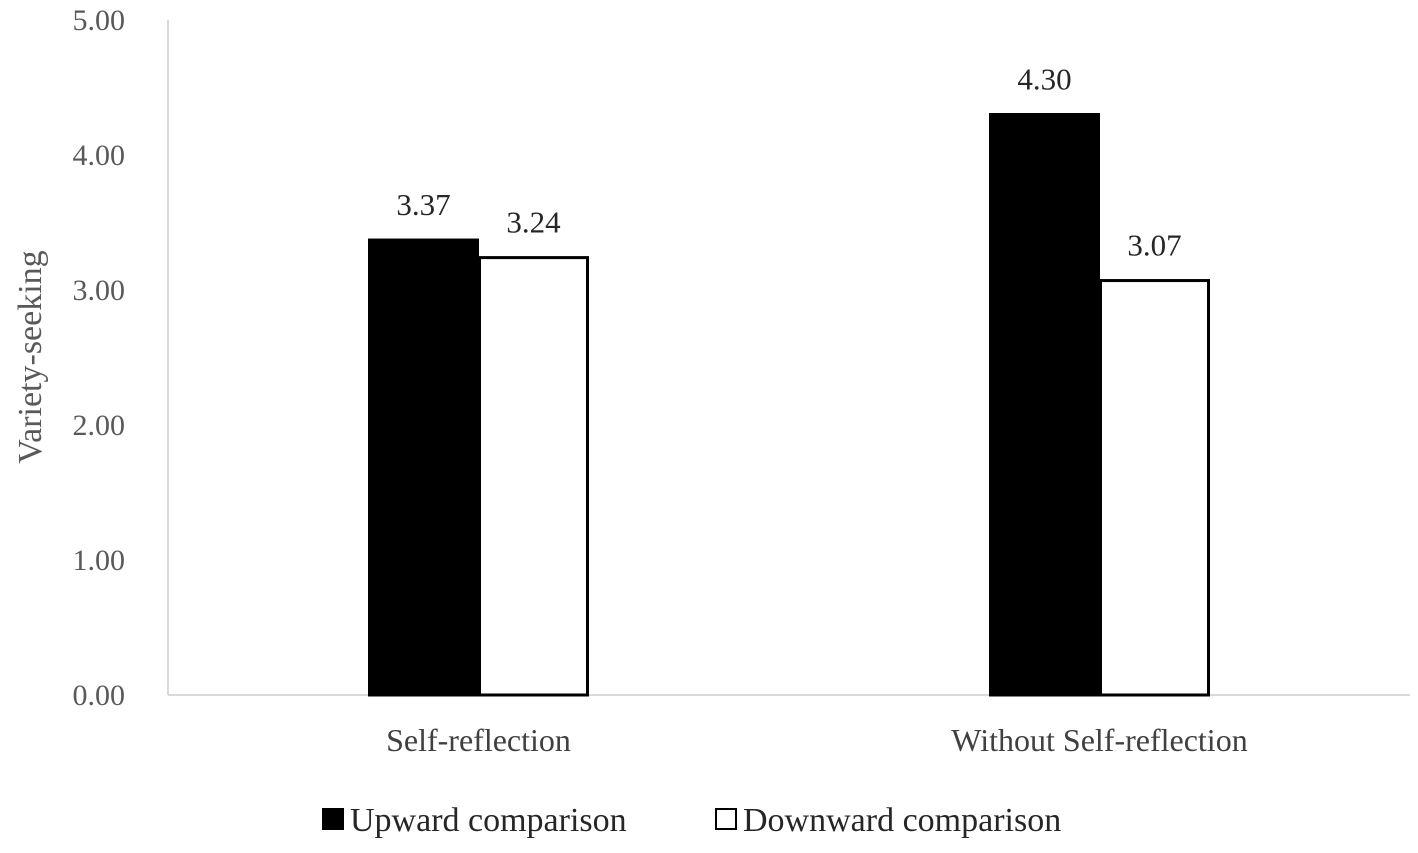 The height and width of the screenshot is (853, 1418). What do you see at coordinates (423, 204) in the screenshot?
I see `data-label: 3.37` at bounding box center [423, 204].